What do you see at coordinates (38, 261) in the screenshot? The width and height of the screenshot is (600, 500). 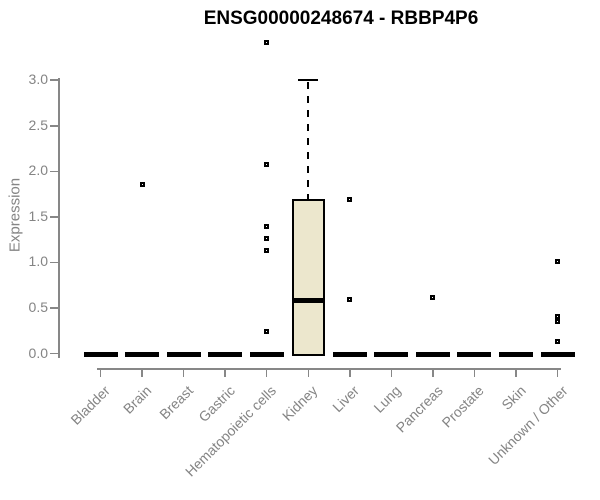 I see `y-tick-label: 1.0` at bounding box center [38, 261].